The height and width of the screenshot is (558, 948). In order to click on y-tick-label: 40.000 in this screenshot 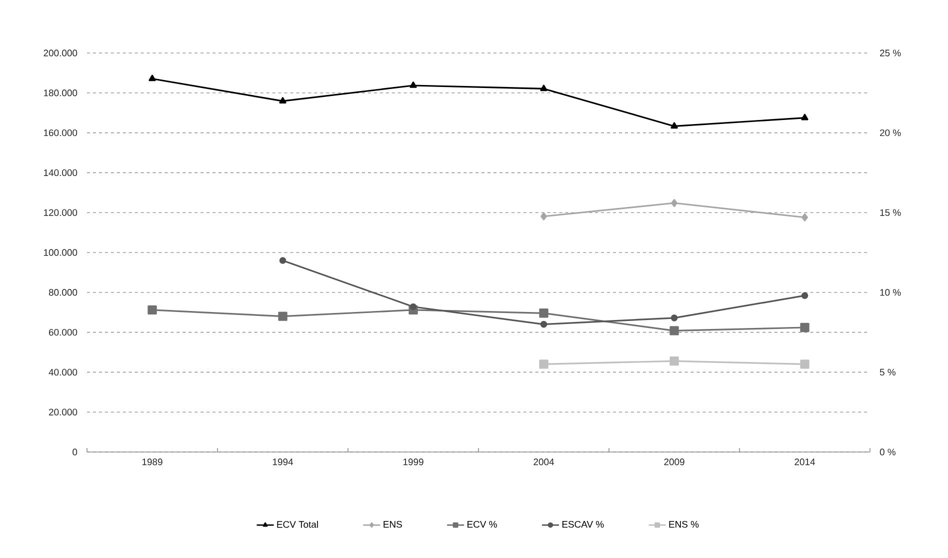, I will do `click(63, 372)`.